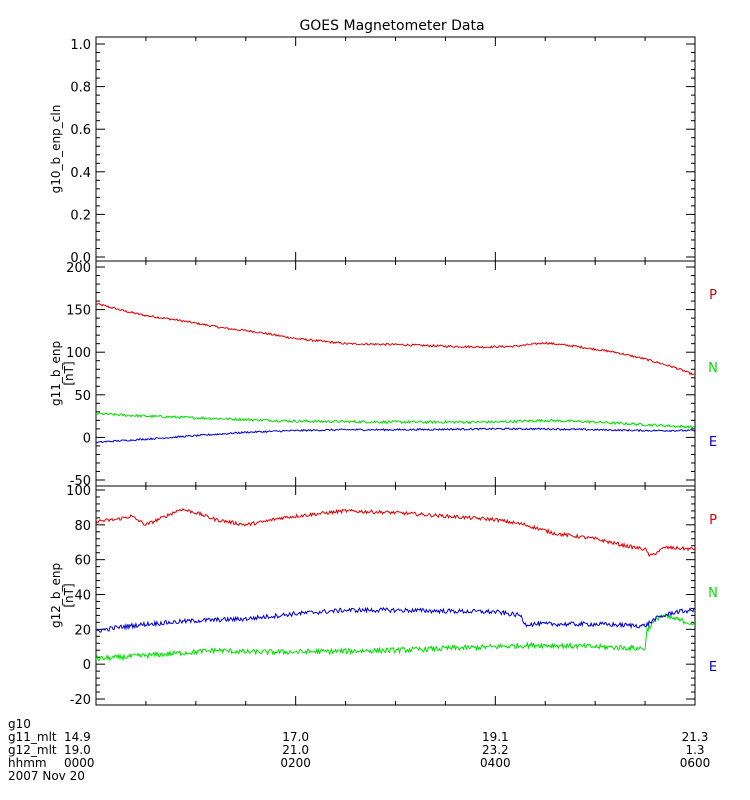  What do you see at coordinates (77, 750) in the screenshot?
I see `x-tick-label: 19.0` at bounding box center [77, 750].